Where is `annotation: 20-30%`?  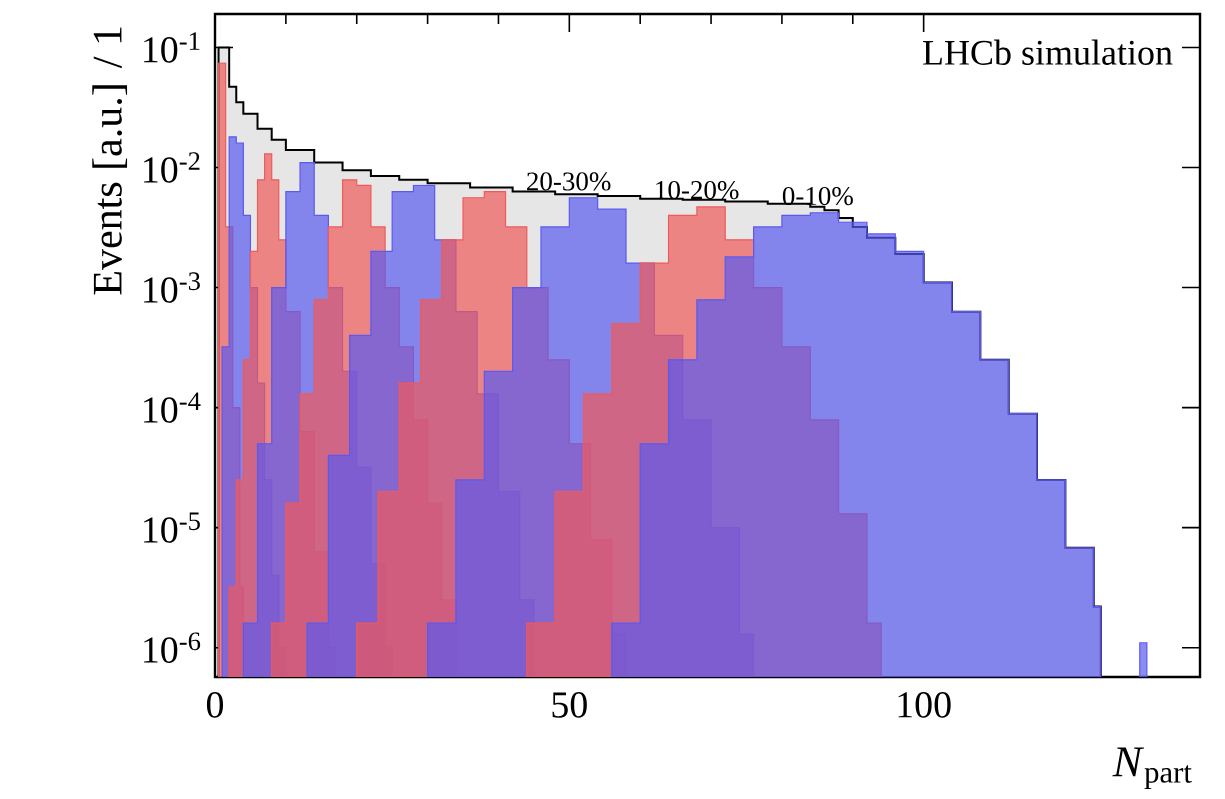
annotation: 20-30% is located at coordinates (569, 181).